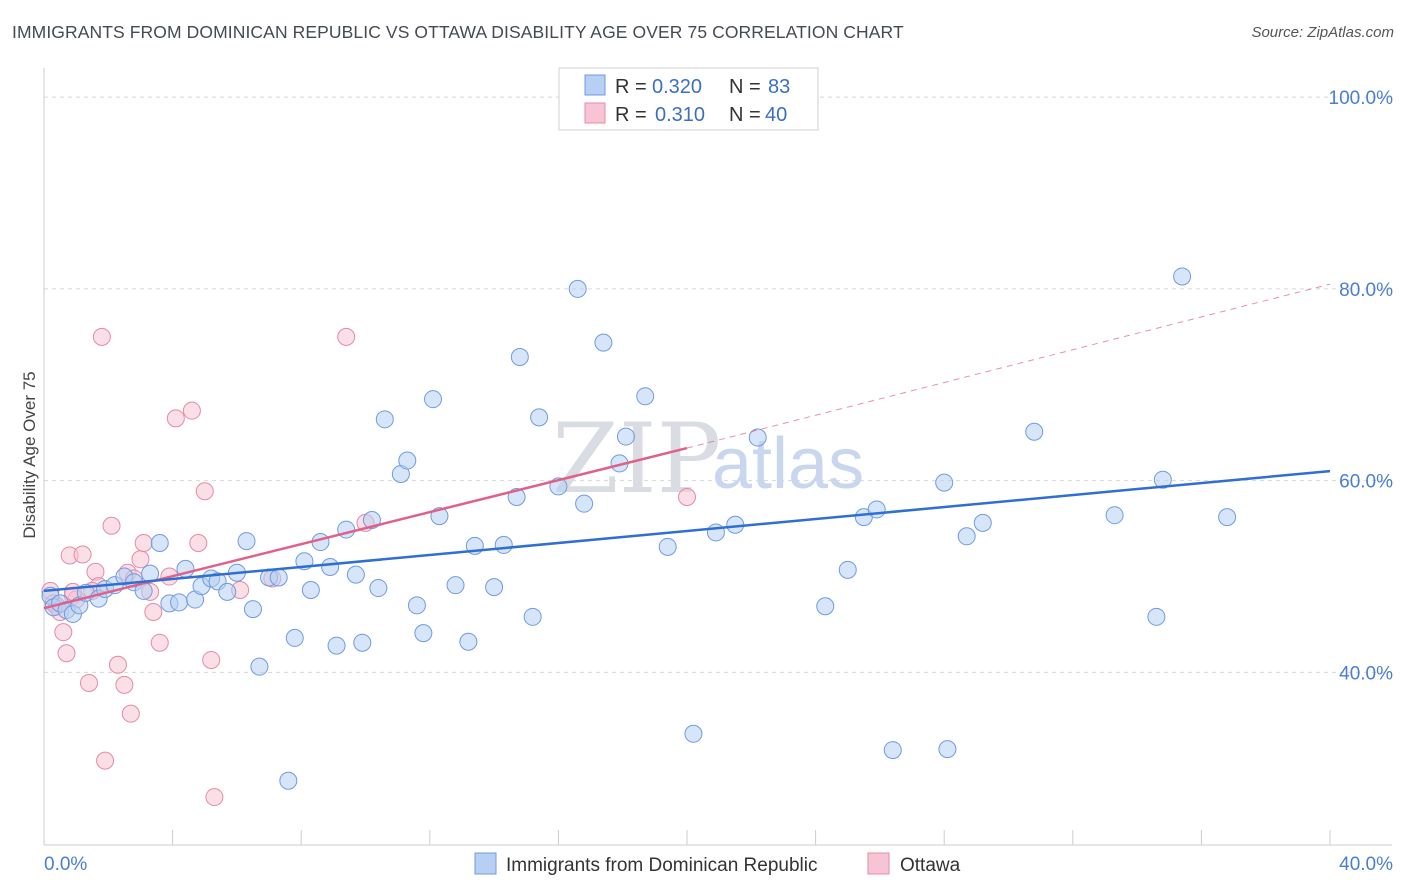 This screenshot has width=1406, height=892. What do you see at coordinates (779, 87) in the screenshot?
I see `legend-n-value-blue: 83` at bounding box center [779, 87].